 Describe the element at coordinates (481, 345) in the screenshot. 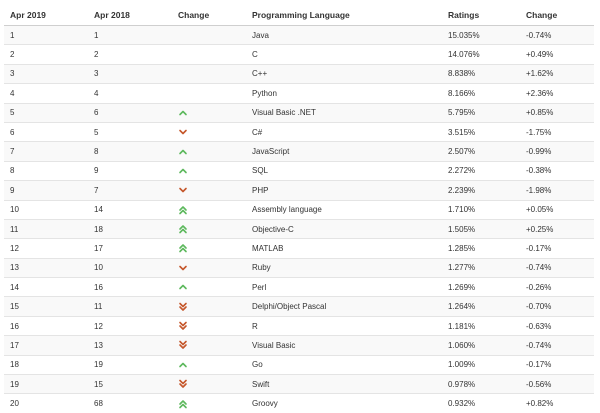

I see `rating-cell: 1.060%` at that location.